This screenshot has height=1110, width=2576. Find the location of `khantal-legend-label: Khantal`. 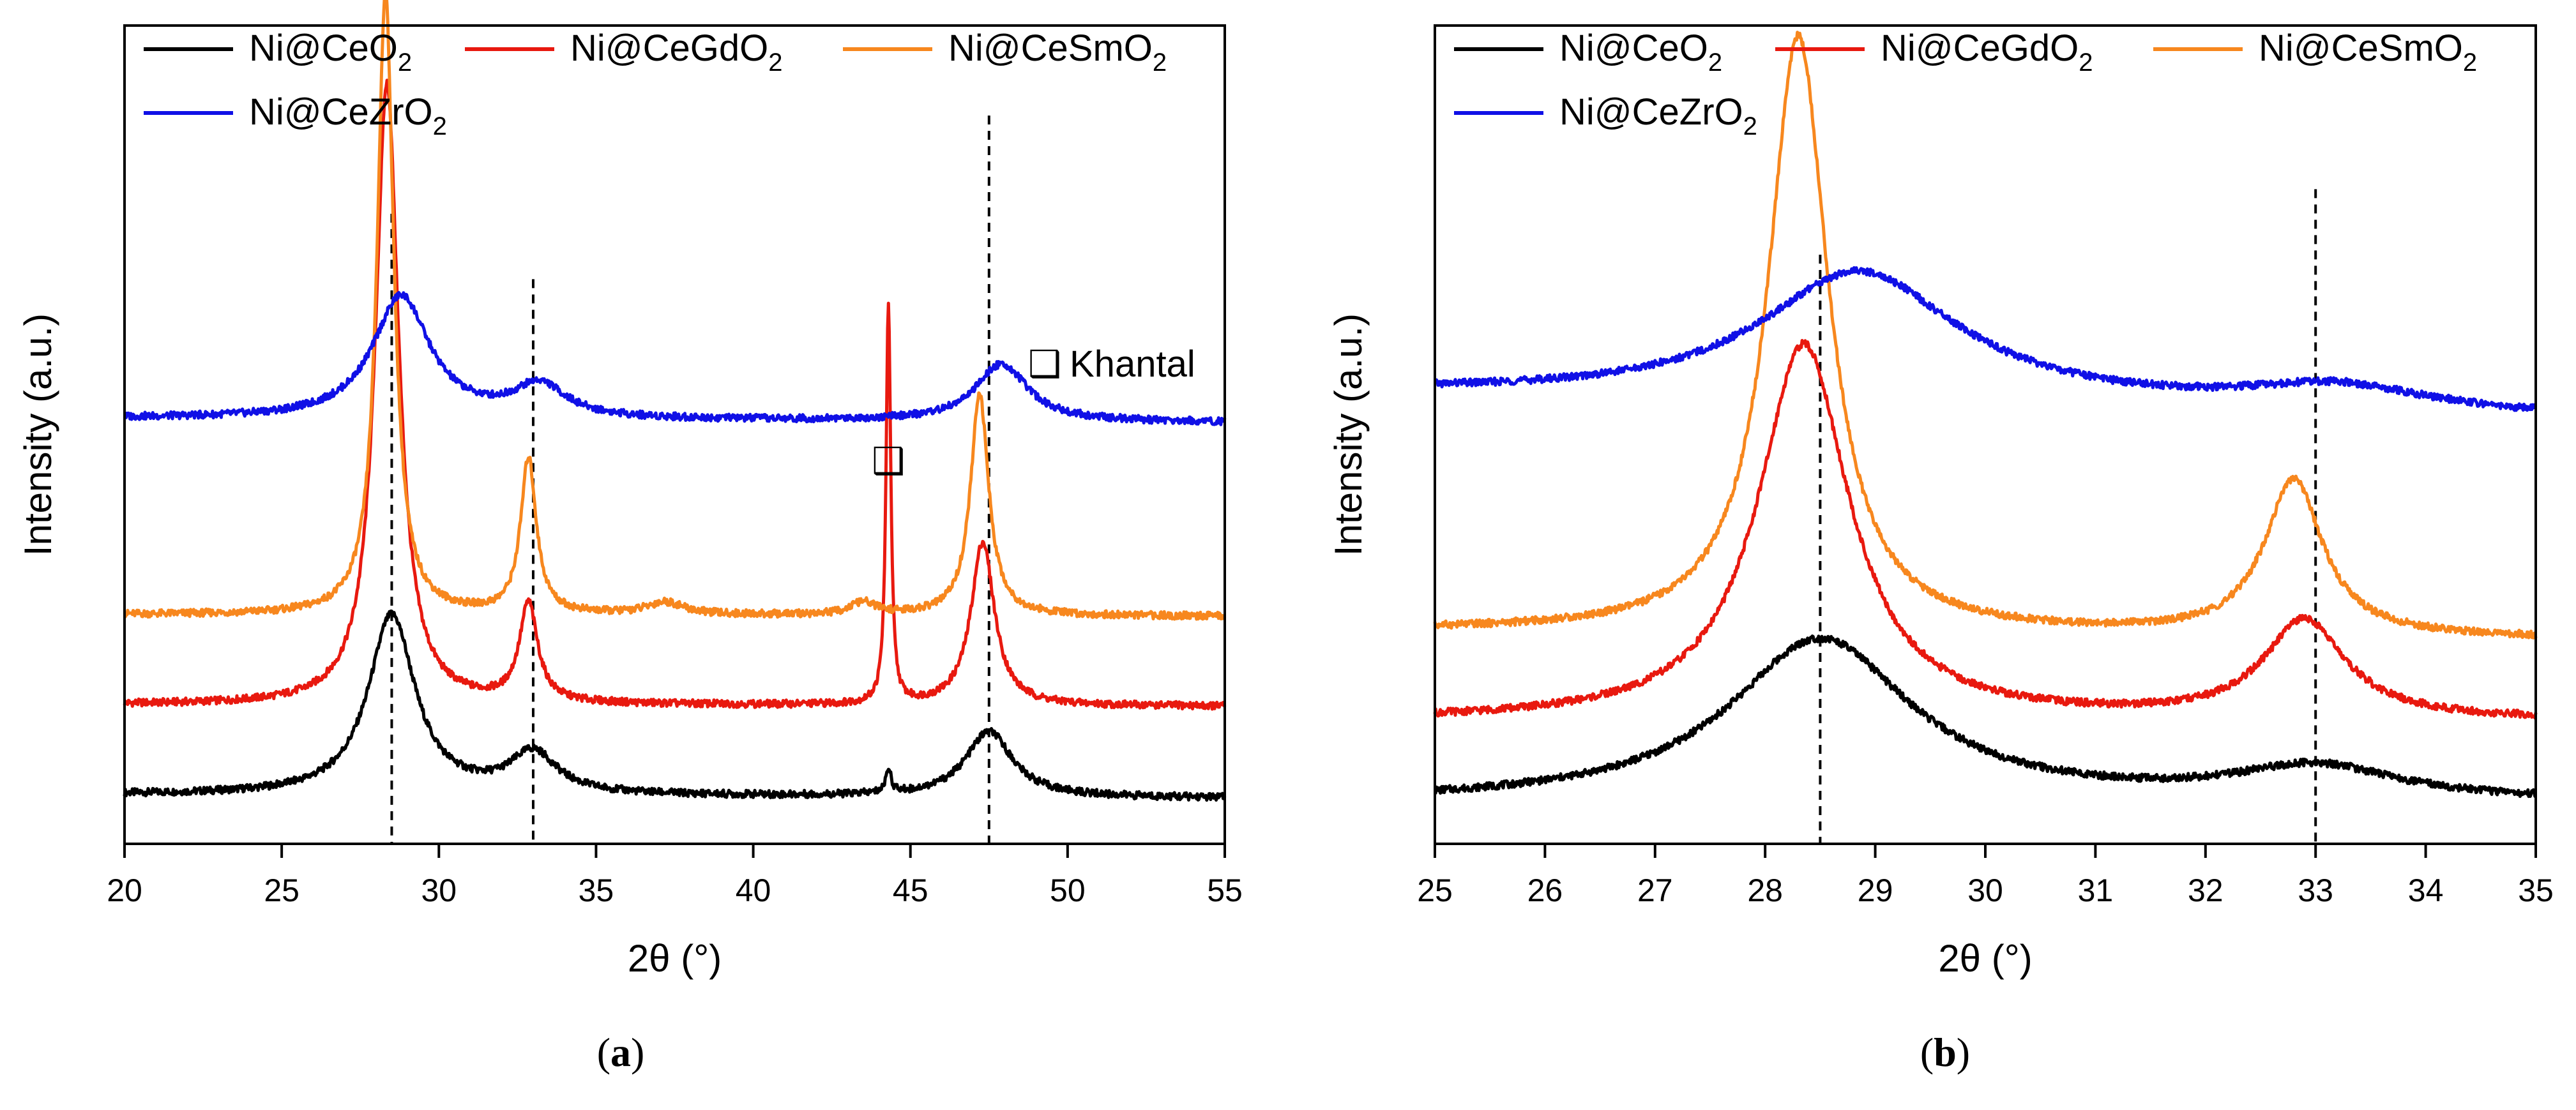

khantal-legend-label: Khantal is located at coordinates (1133, 364).